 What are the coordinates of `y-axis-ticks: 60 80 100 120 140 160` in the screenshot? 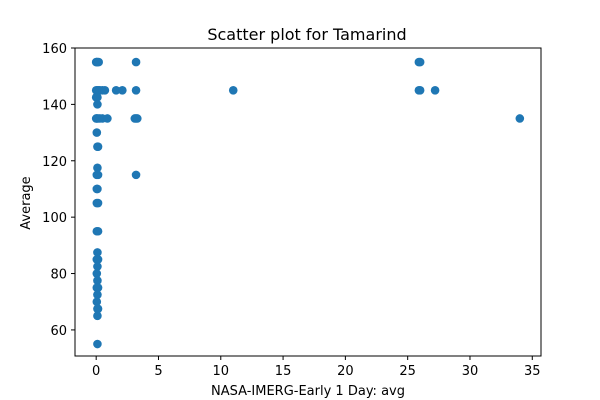 It's located at (58, 190).